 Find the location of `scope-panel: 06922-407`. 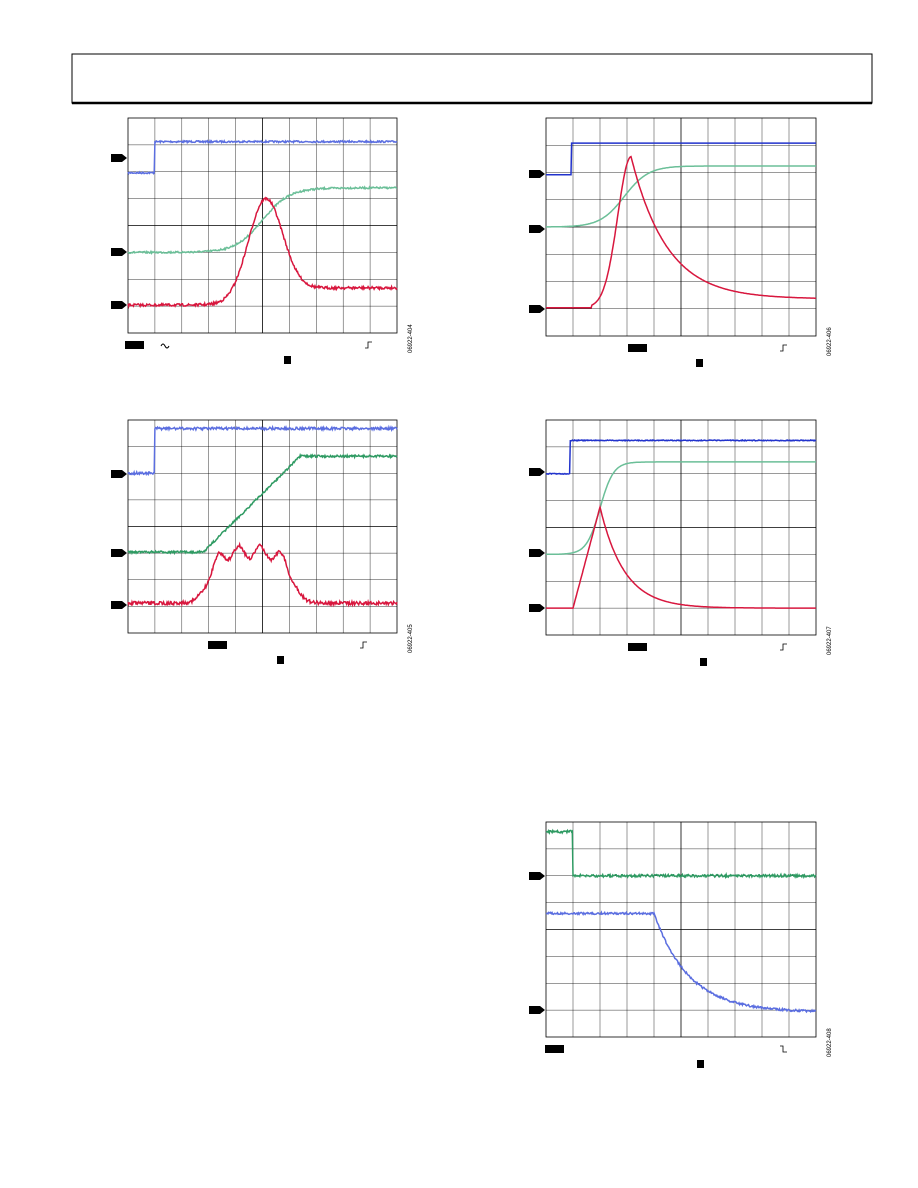

scope-panel: 06922-407 is located at coordinates (681, 542).